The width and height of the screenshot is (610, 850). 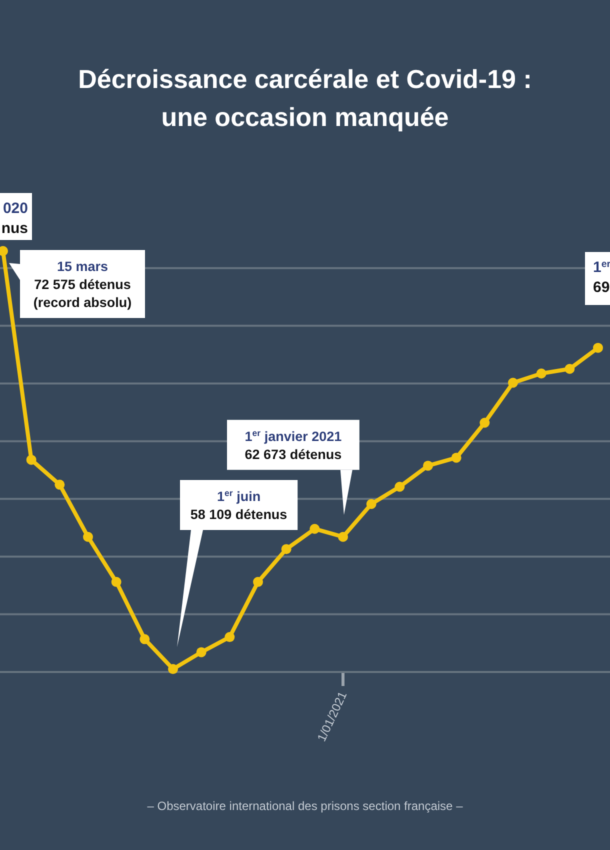 What do you see at coordinates (305, 98) in the screenshot?
I see `chart-title: Décroissance carcérale et Covid-19 : une occasion manquée` at bounding box center [305, 98].